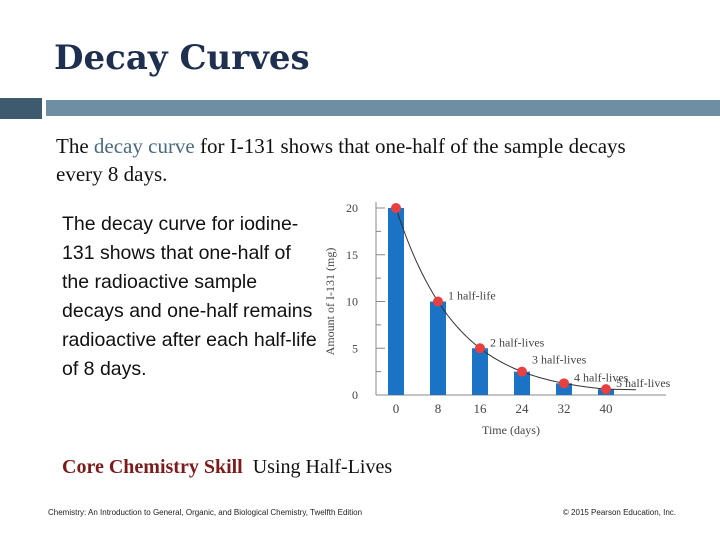 The height and width of the screenshot is (540, 720). I want to click on core-skill-label: Core Chemistry Skill, so click(152, 467).